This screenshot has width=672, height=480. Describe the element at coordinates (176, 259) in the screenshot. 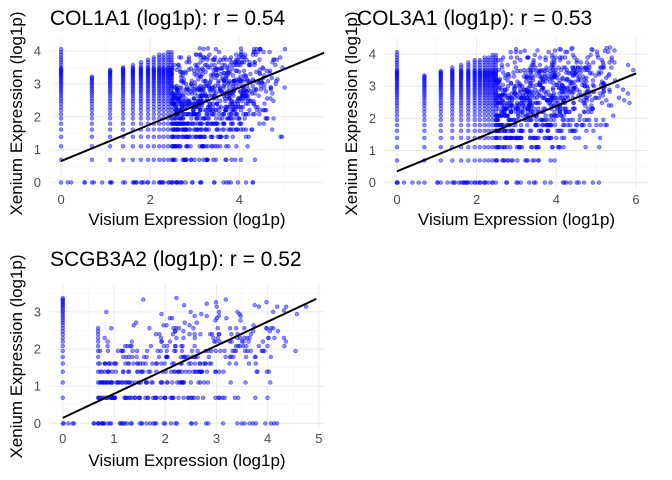

I see `panel-title: SCGB3A2 (log1p): r = 0.52` at that location.